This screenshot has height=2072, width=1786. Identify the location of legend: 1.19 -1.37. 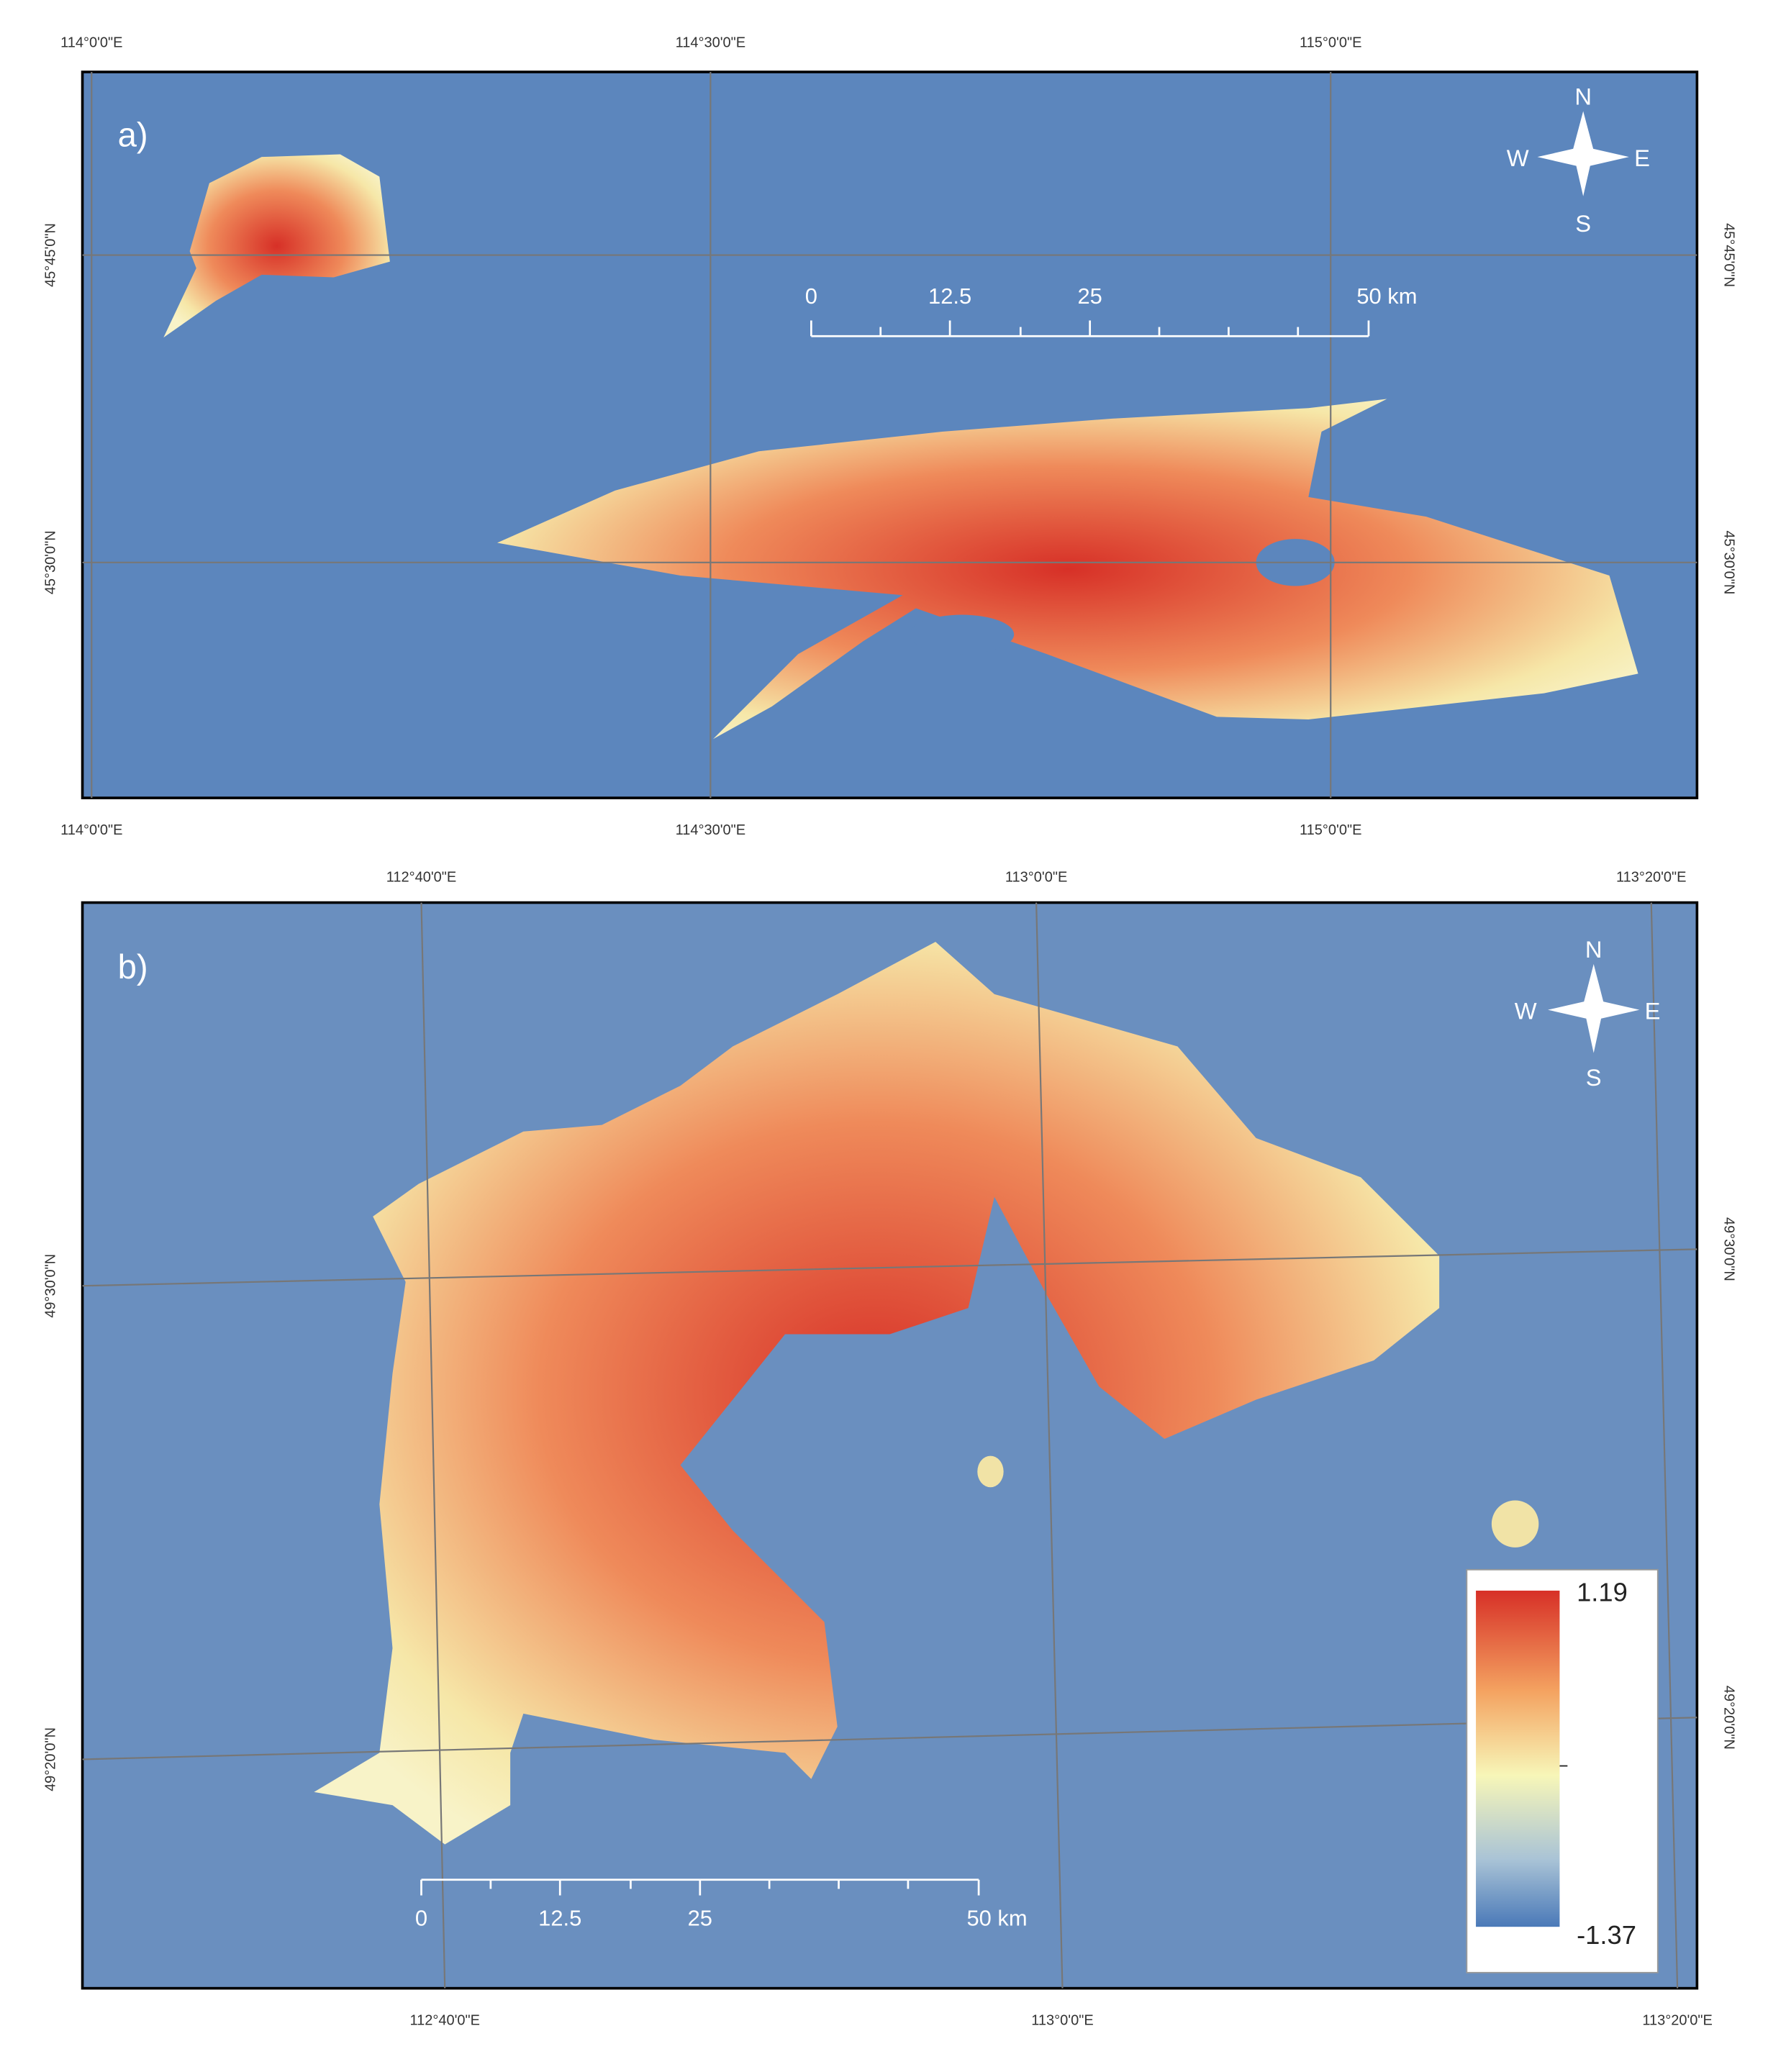
(1562, 1770).